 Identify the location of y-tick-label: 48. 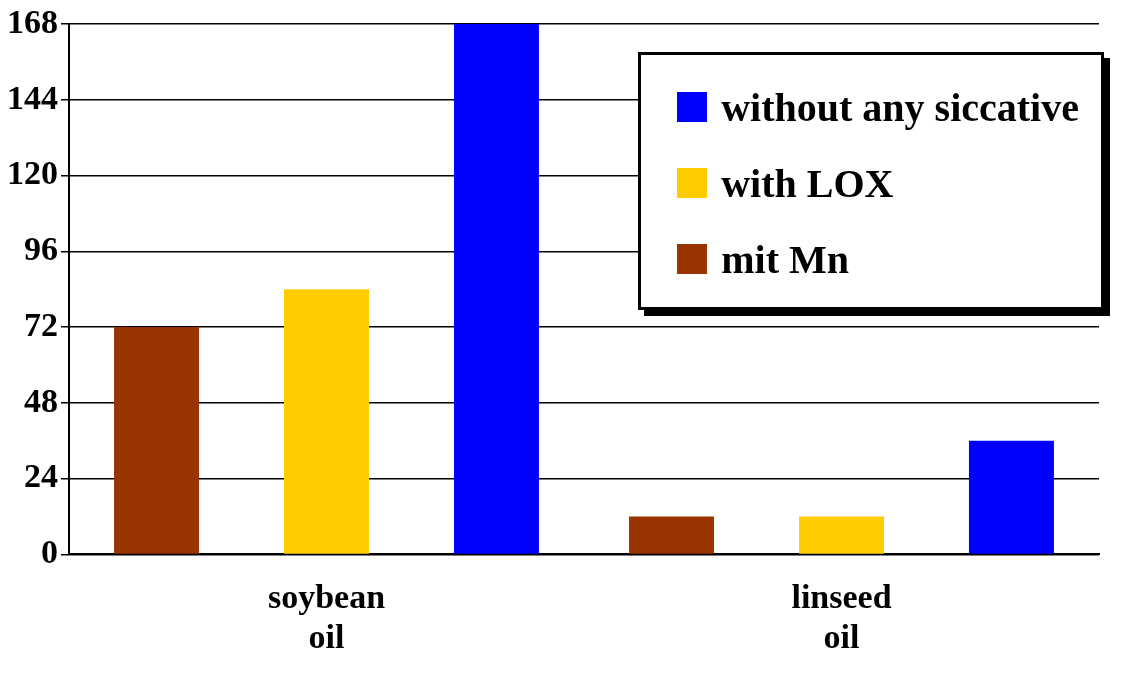
(41, 400).